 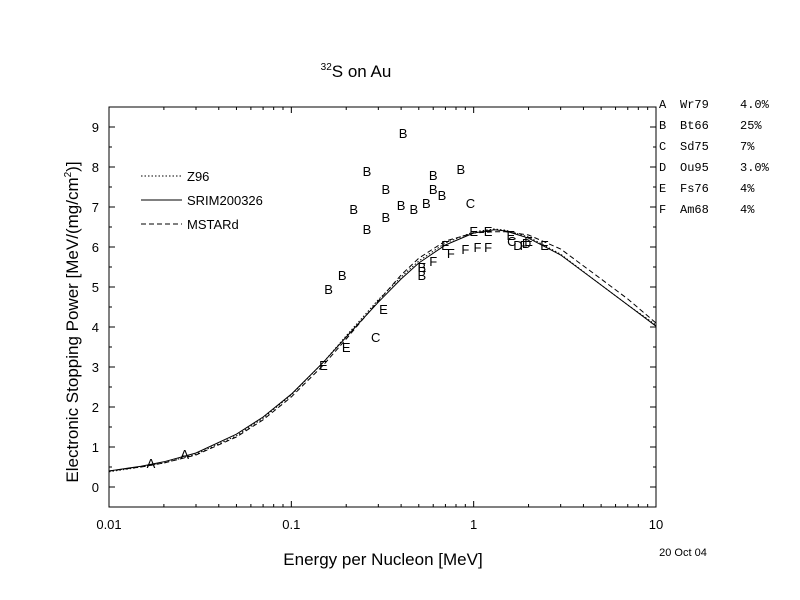 I want to click on chart-title: 32S on Au, so click(x=356, y=71).